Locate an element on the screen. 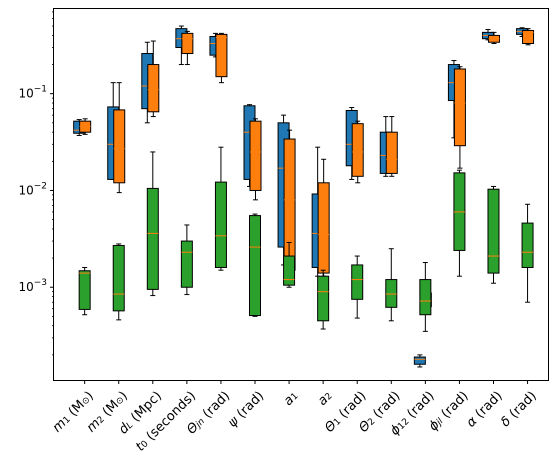 The height and width of the screenshot is (470, 560). y-tick-label: 10⁻³ is located at coordinates (32, 286).